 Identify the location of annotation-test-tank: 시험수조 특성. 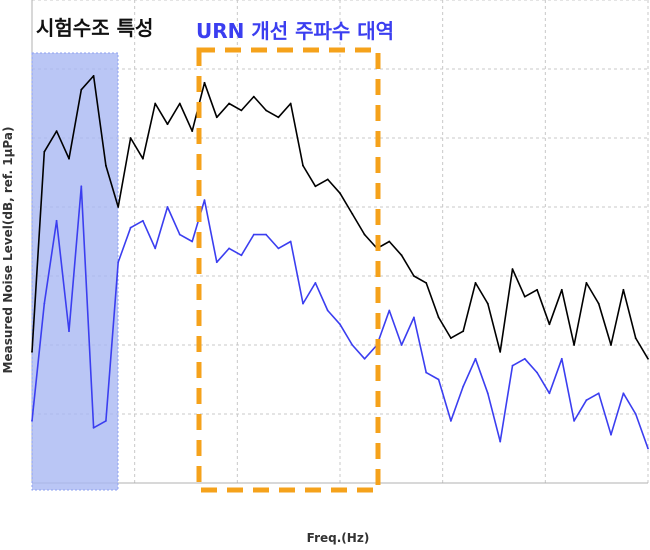
(94, 28).